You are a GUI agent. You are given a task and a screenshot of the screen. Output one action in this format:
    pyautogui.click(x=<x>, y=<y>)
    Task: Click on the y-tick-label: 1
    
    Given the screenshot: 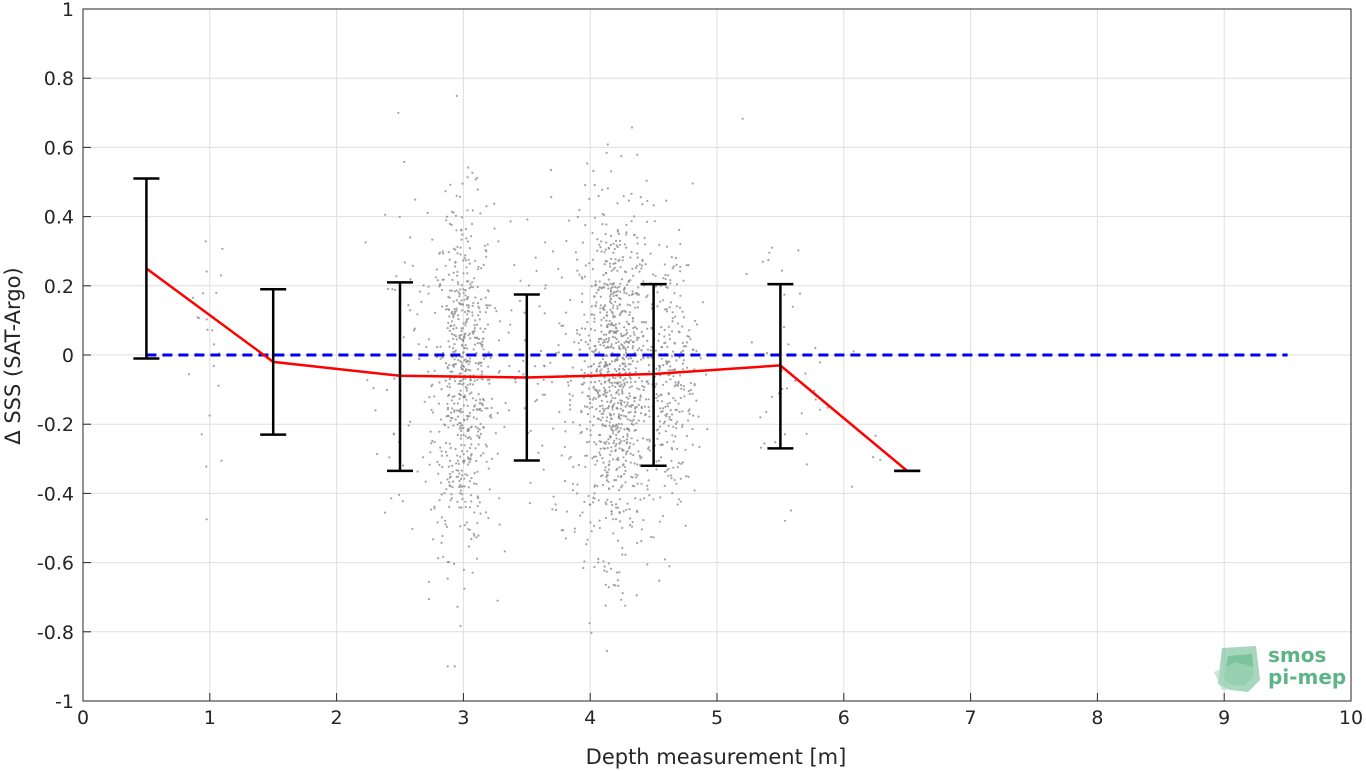 What is the action you would take?
    pyautogui.click(x=68, y=10)
    